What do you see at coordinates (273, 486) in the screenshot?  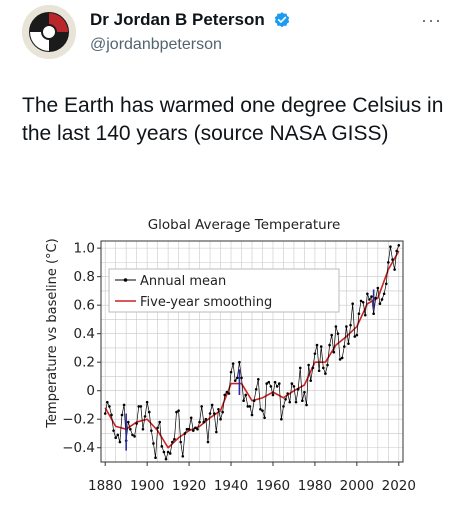 I see `x-tick-label: 1960` at bounding box center [273, 486].